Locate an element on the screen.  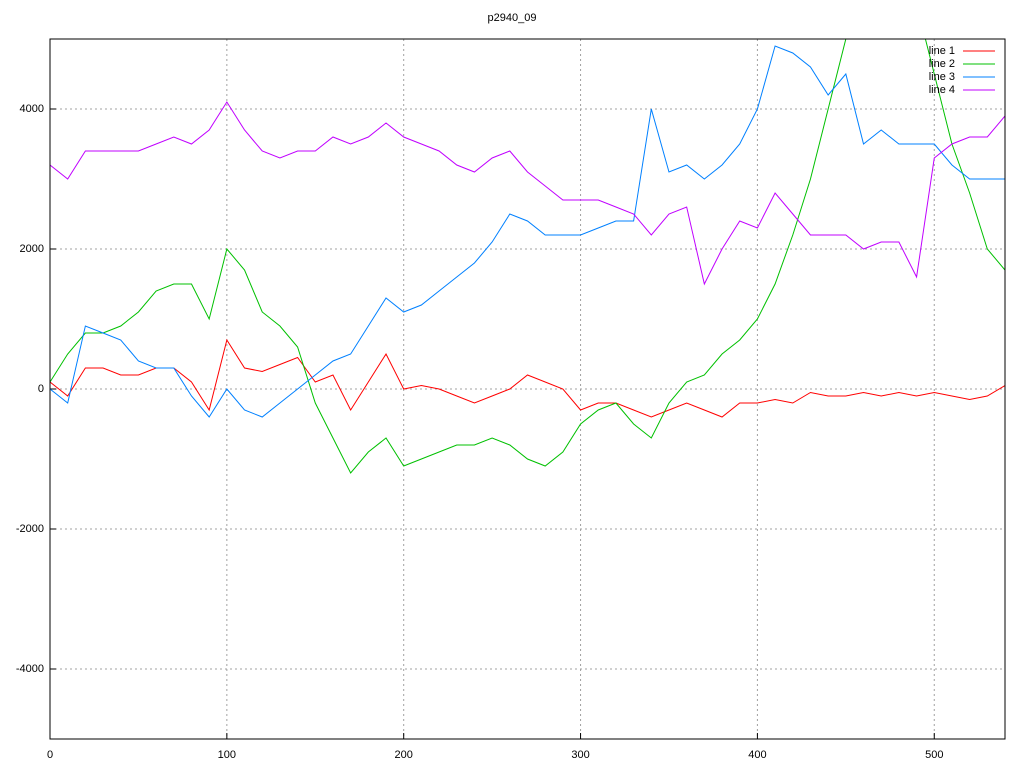
x-tick-label: 200 is located at coordinates (404, 755).